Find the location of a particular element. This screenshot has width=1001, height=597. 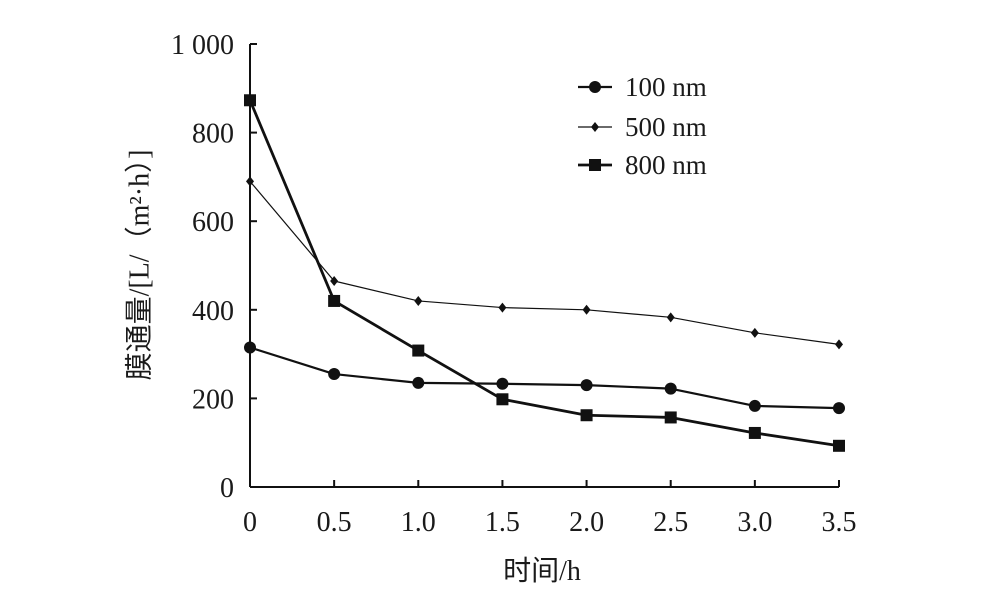

x-tick-label: 1.0 is located at coordinates (418, 522).